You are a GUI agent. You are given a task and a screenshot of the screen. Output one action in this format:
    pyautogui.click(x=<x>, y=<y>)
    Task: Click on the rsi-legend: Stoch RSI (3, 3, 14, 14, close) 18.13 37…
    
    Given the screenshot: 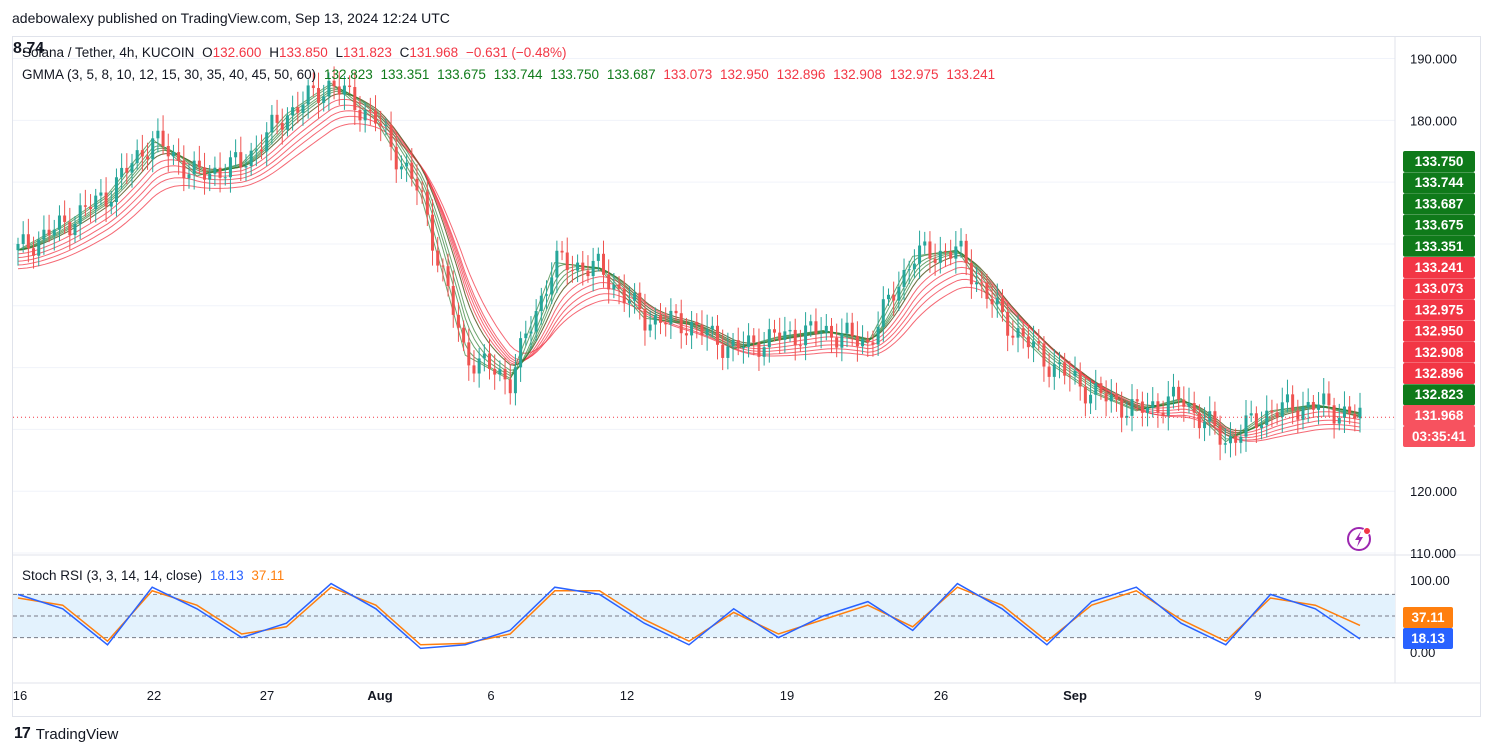 What is the action you would take?
    pyautogui.click(x=155, y=575)
    